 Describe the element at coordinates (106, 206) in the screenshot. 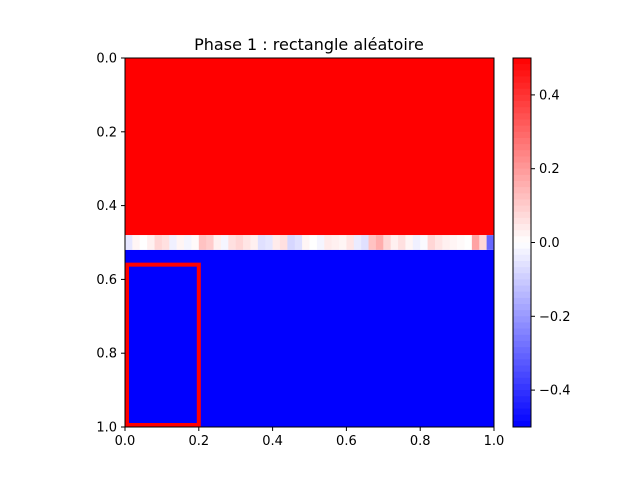

I see `y-tick-label: 0.4` at that location.